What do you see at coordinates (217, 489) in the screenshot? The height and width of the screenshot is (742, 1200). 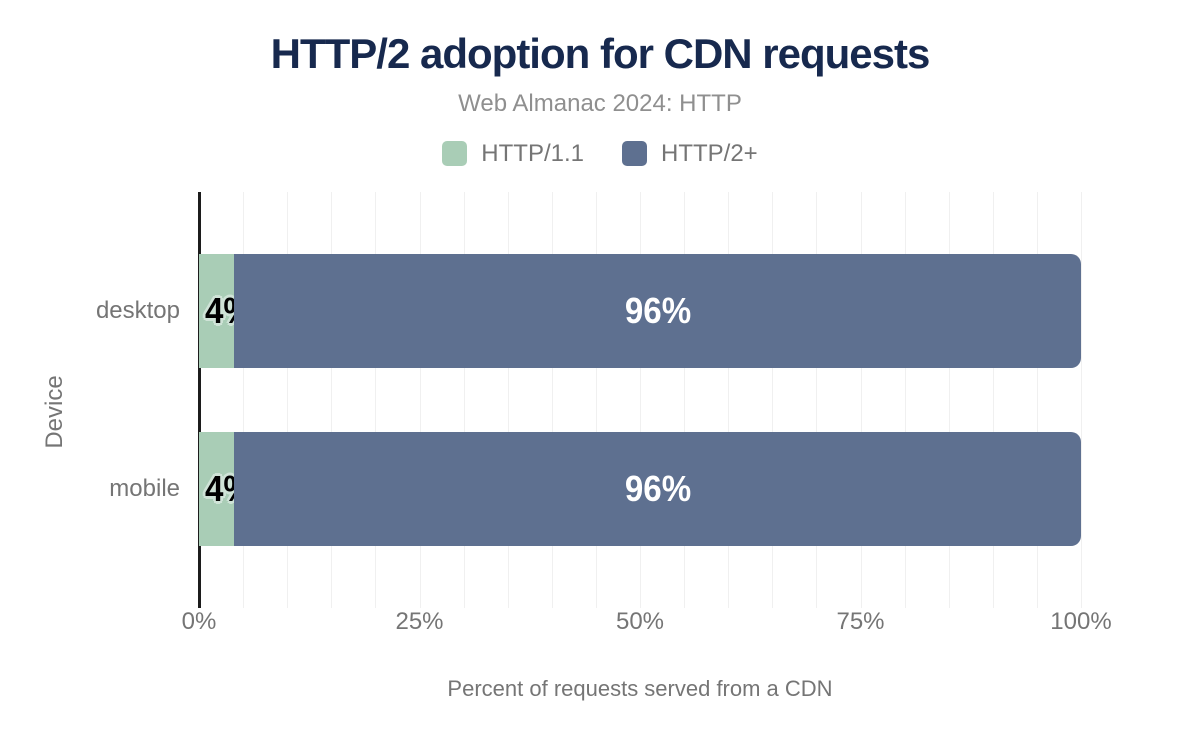 I see `bar-segment-mobile-HTTP/1.1` at bounding box center [217, 489].